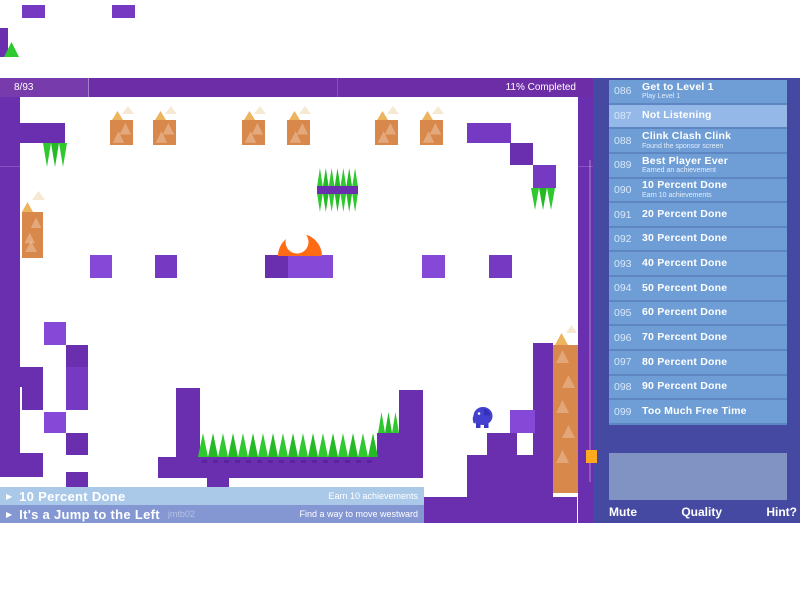 The image size is (800, 600). What do you see at coordinates (679, 171) in the screenshot?
I see `achievement-subtitle: Earned an achievement` at bounding box center [679, 171].